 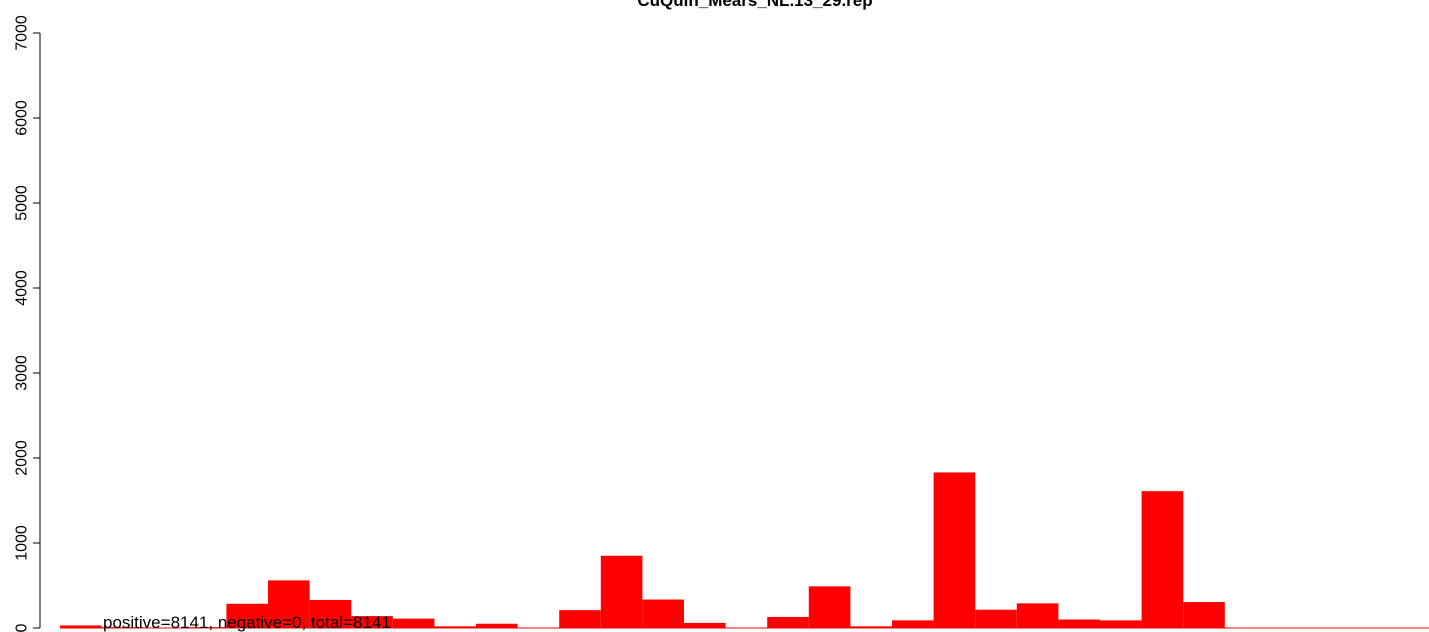 I want to click on y-tick-label: 4000, so click(x=22, y=288).